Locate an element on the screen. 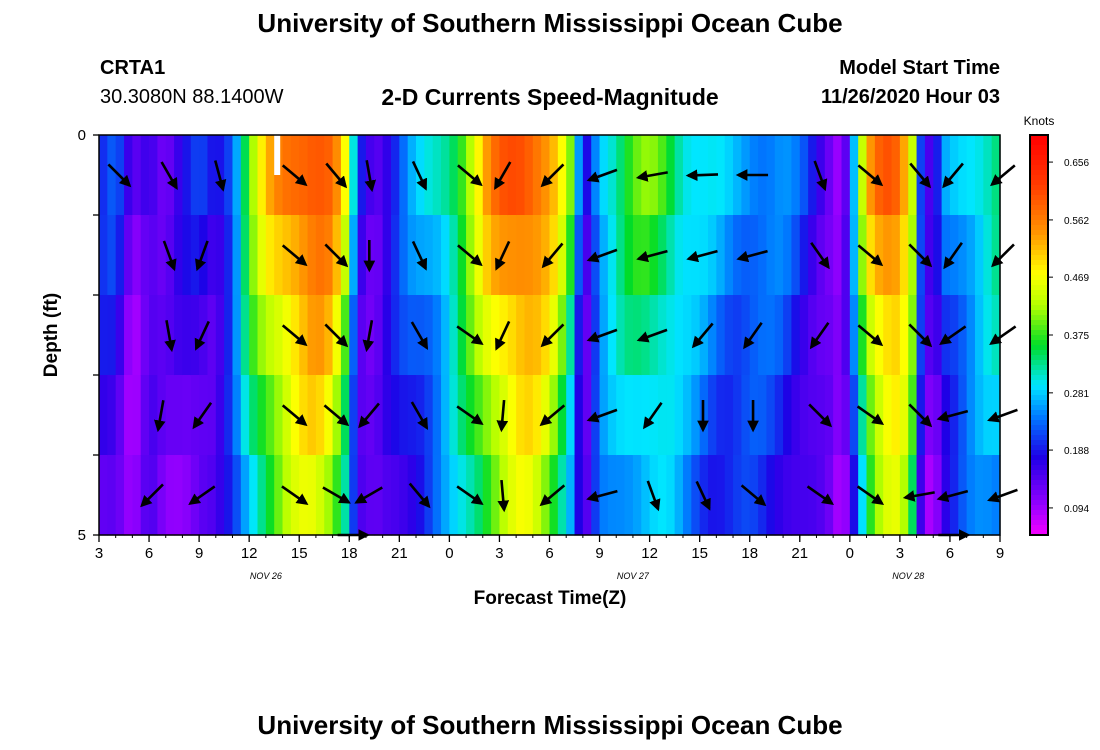 The image size is (1100, 750). x-tick-label: 6 is located at coordinates (950, 553).